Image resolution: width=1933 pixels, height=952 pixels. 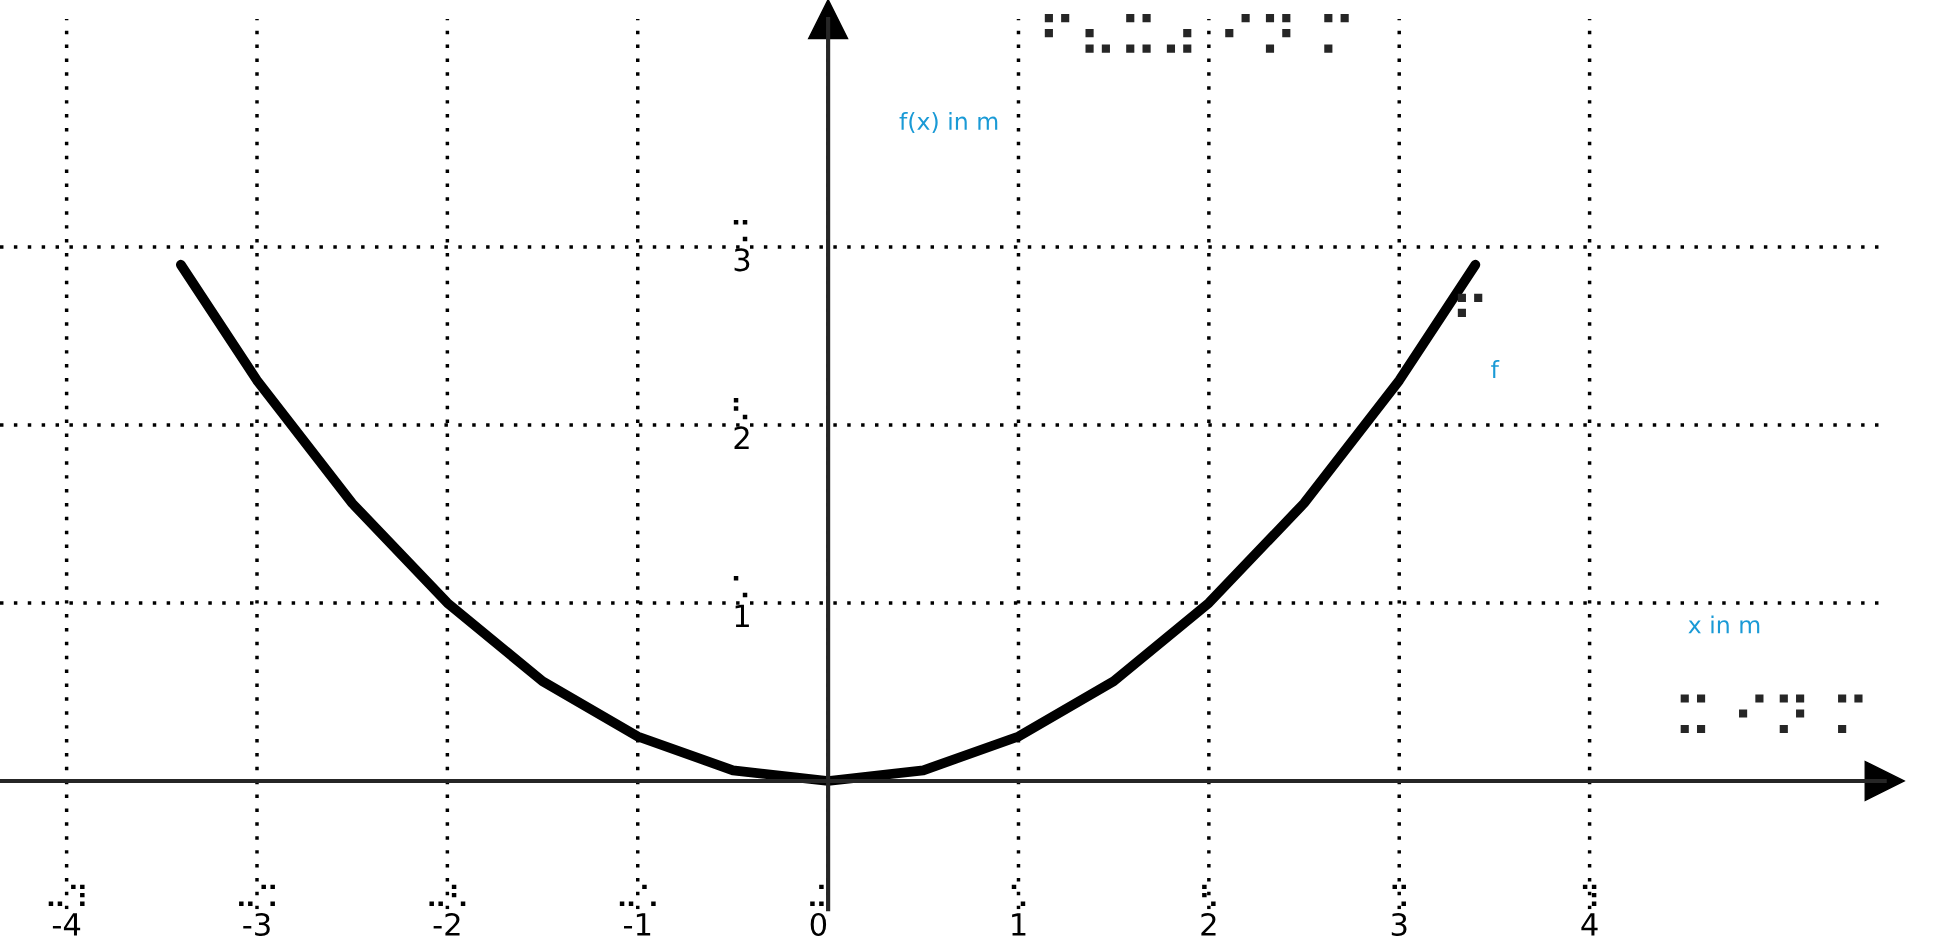 What do you see at coordinates (741, 602) in the screenshot?
I see `y-tick-label: ⠡ 1` at bounding box center [741, 602].